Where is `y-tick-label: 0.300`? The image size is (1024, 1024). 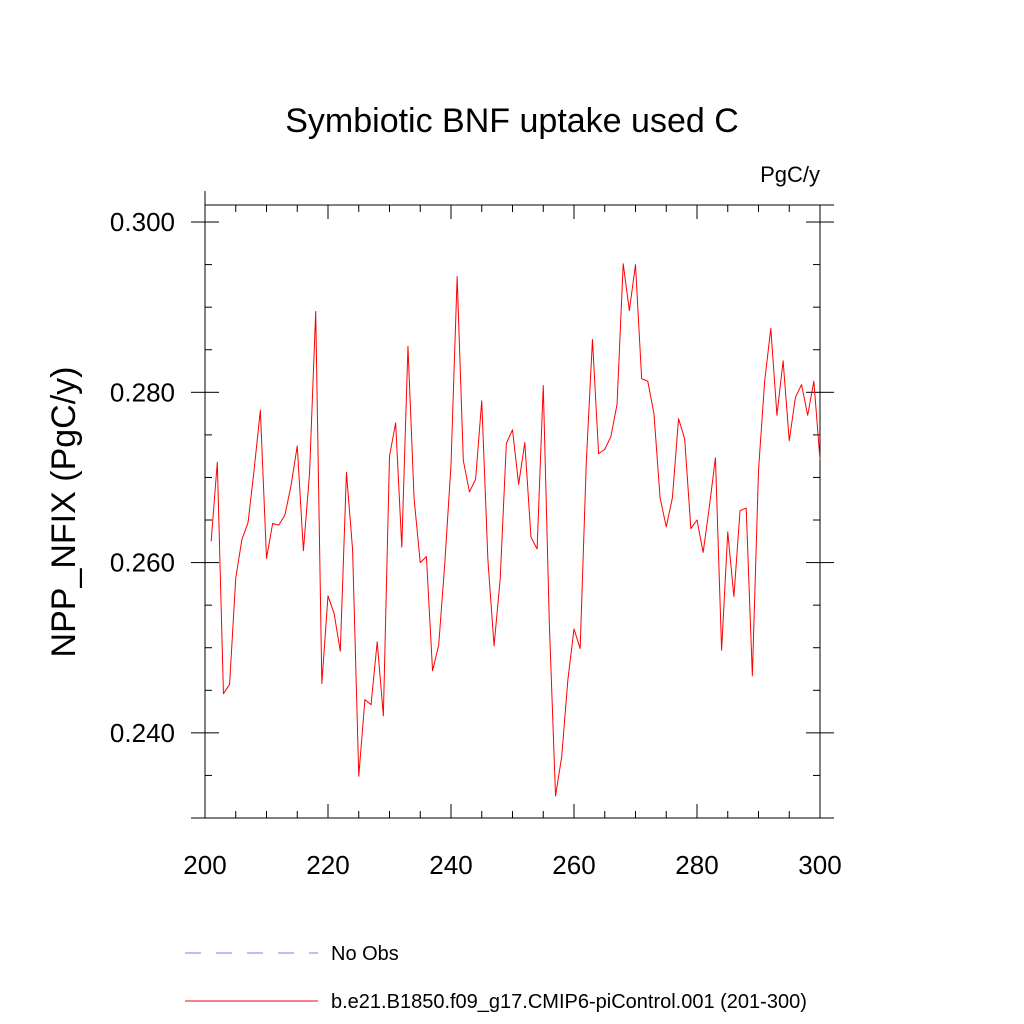 y-tick-label: 0.300 is located at coordinates (142, 222).